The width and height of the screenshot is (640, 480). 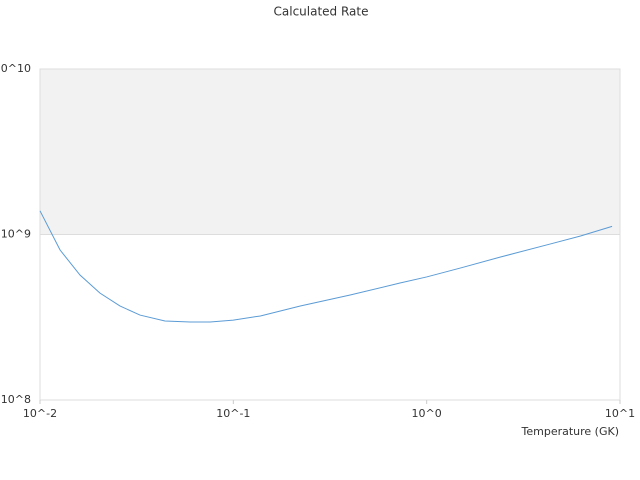 I want to click on x-axis-label: Temperature (GK), so click(x=570, y=431).